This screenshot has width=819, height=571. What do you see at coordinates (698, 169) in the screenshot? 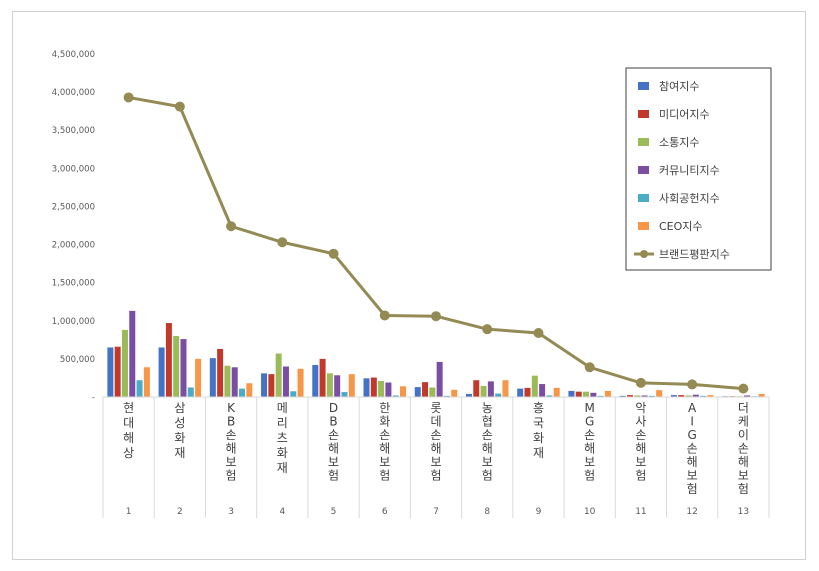
I see `legend-box` at bounding box center [698, 169].